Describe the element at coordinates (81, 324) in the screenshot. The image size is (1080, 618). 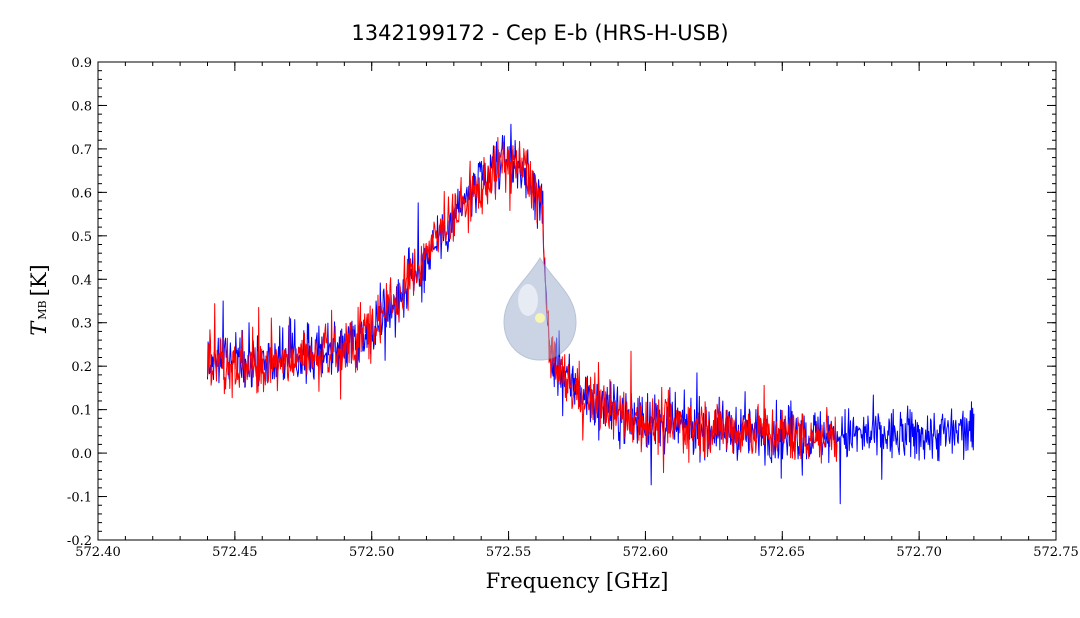
I see `y-tick-label: 0.3` at that location.